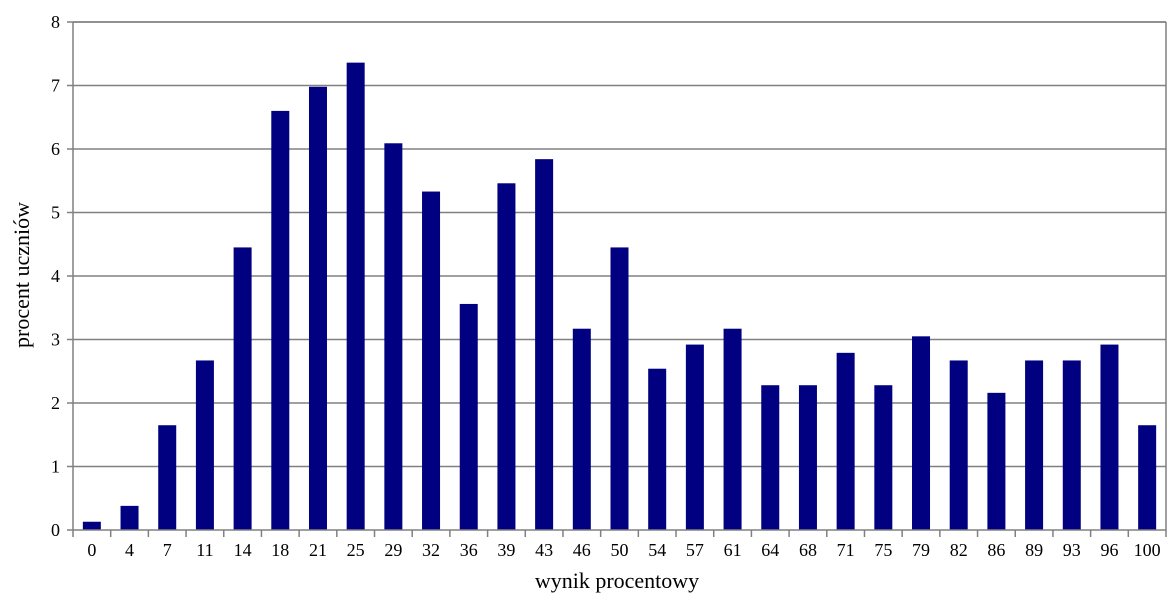 Image resolution: width=1173 pixels, height=599 pixels. I want to click on y-tick-label: 4, so click(55, 276).